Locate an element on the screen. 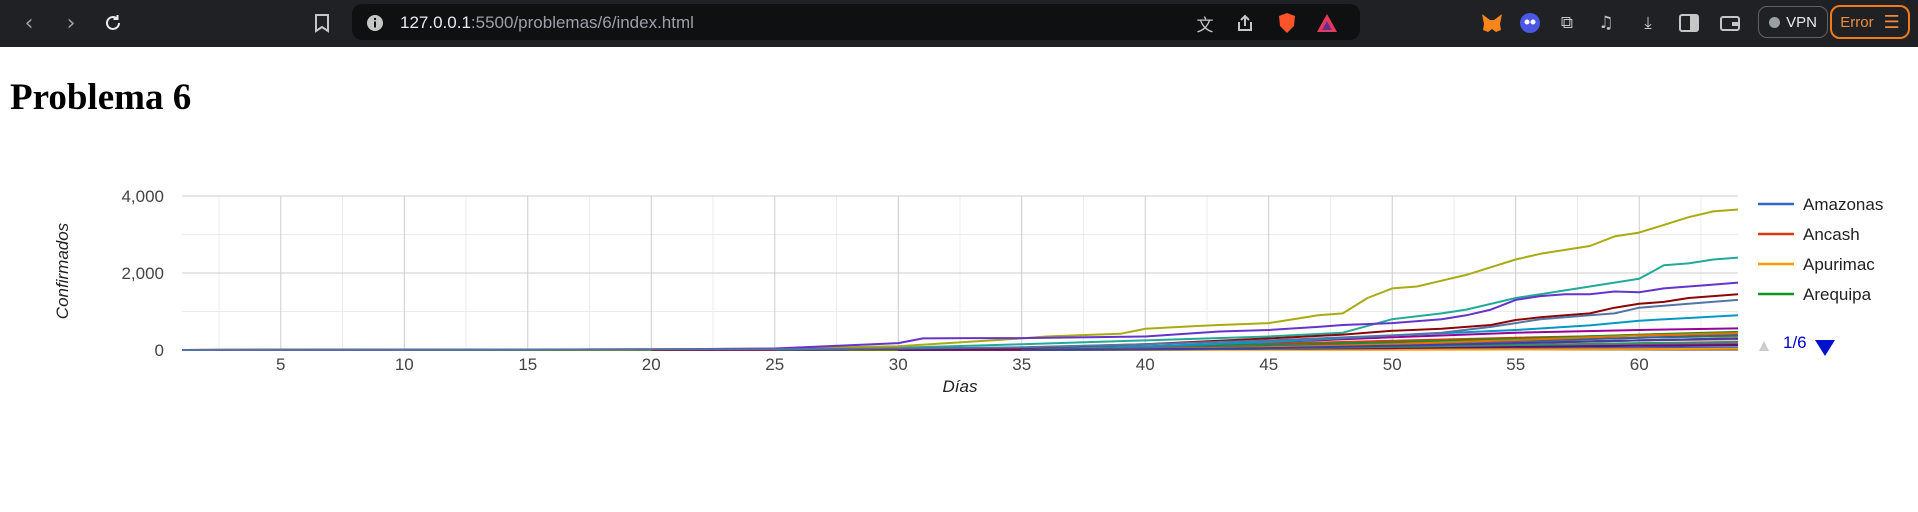 The height and width of the screenshot is (512, 1918). x-tick-label: 40 is located at coordinates (1145, 364).